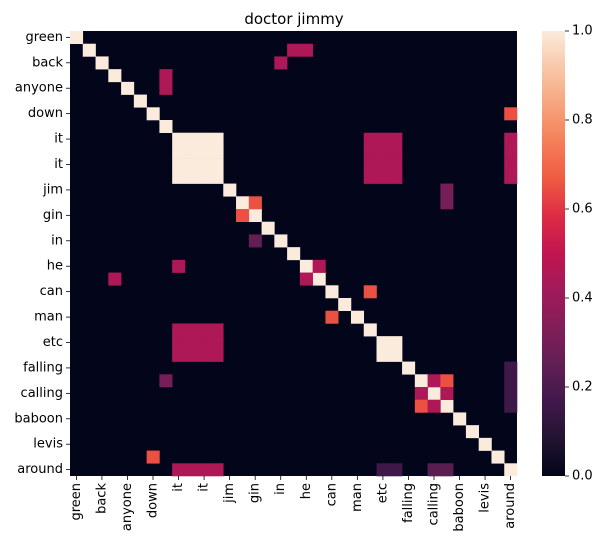 The height and width of the screenshot is (547, 607). What do you see at coordinates (408, 503) in the screenshot?
I see `column-label: falling` at bounding box center [408, 503].